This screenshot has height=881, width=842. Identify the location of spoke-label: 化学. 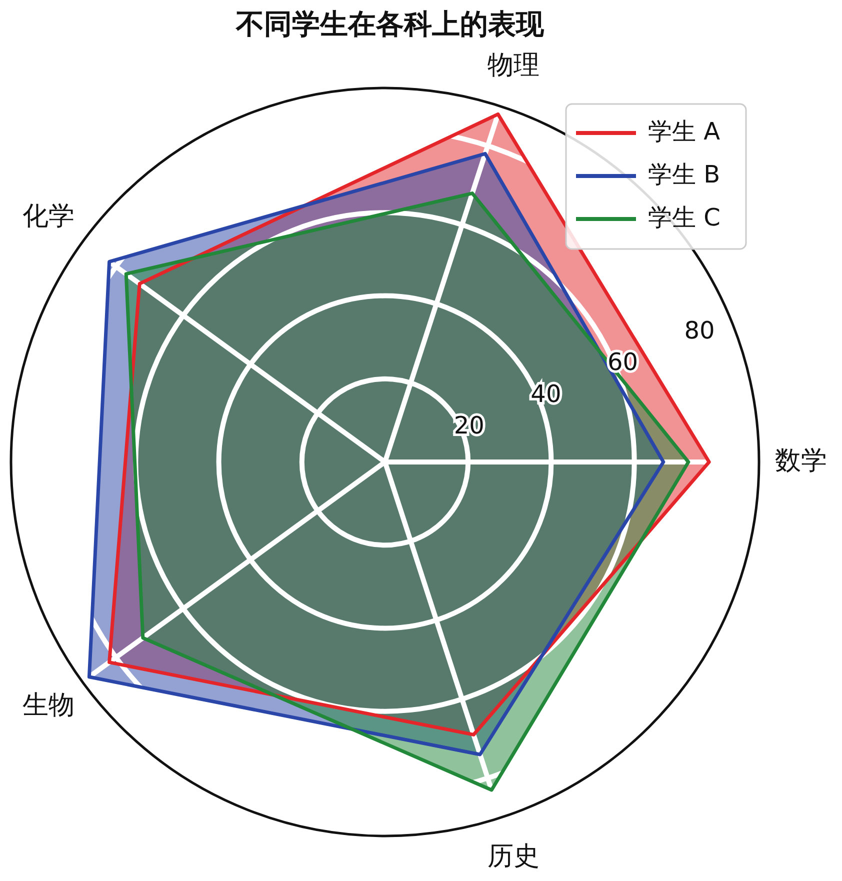
(48, 217).